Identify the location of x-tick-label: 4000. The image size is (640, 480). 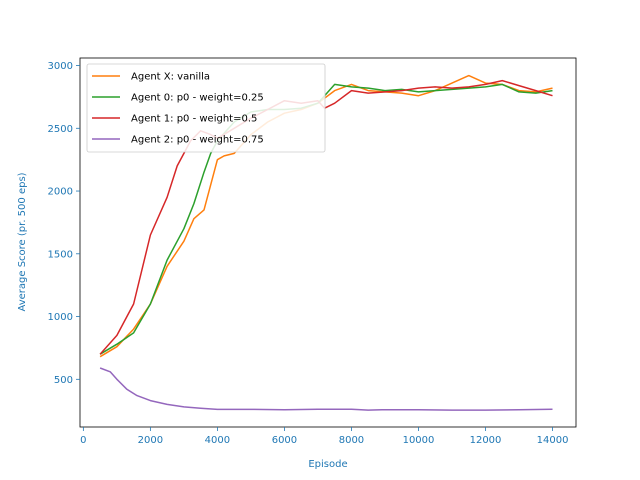
(217, 440).